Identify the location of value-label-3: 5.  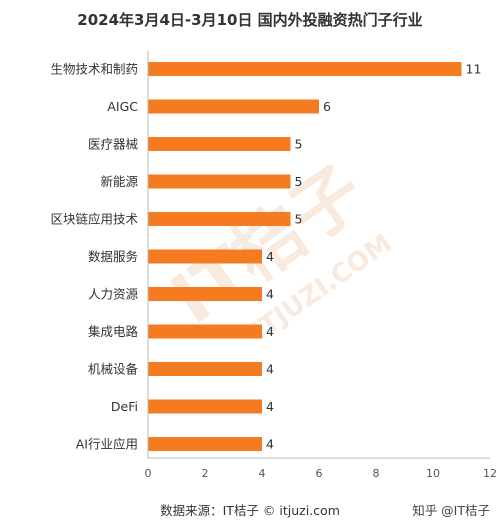
(299, 181).